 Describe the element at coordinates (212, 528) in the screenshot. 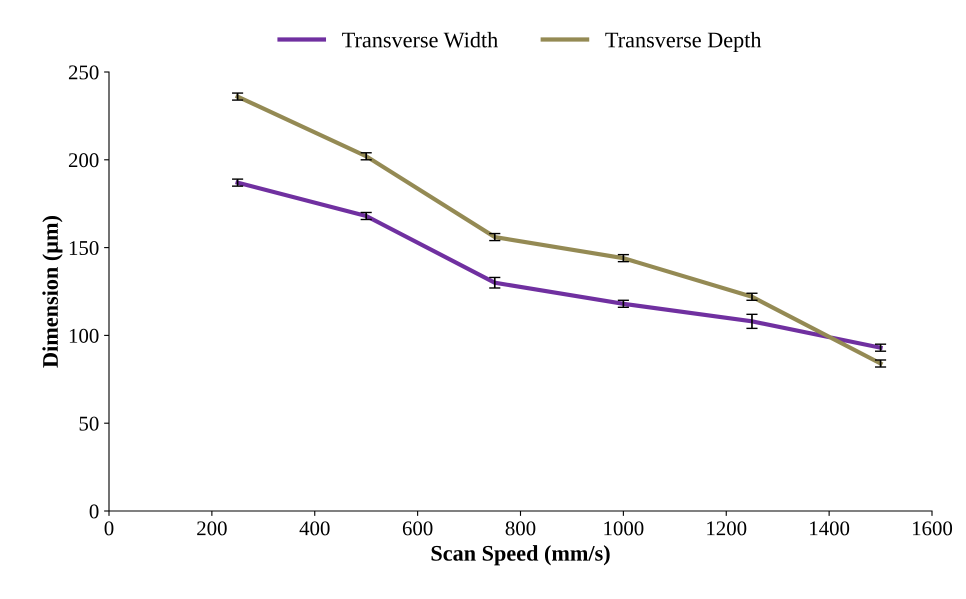

I see `x-tick-label: 200` at that location.